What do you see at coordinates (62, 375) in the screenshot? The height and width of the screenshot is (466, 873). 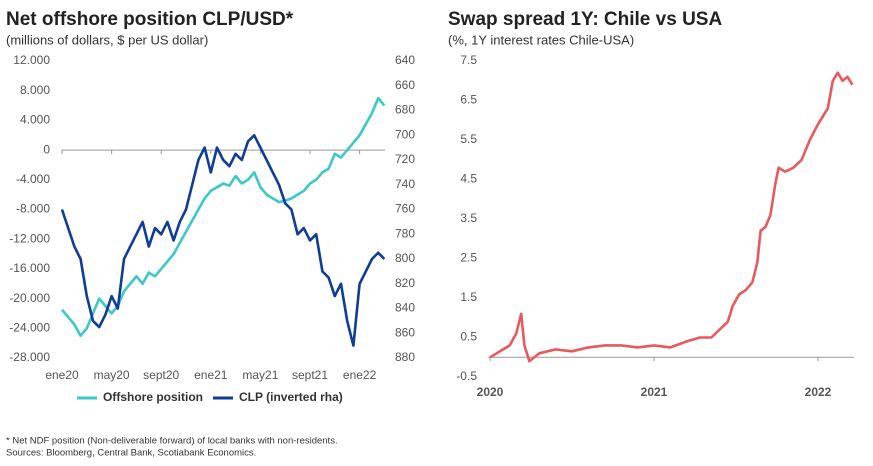 I see `x-tick-label: ene20` at bounding box center [62, 375].